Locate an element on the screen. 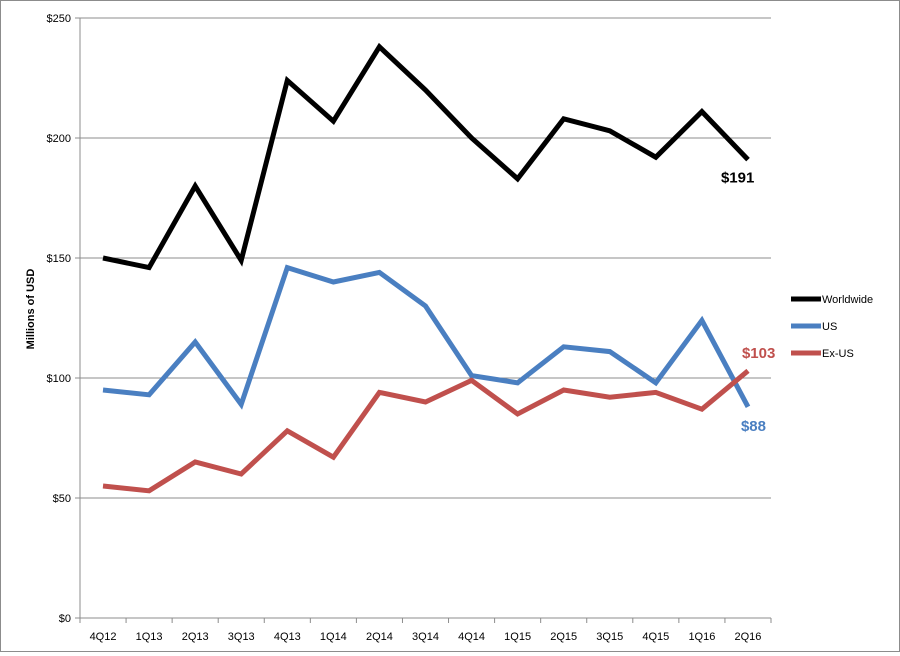 The height and width of the screenshot is (656, 900). end-labels: $191 $88 $103 is located at coordinates (748, 302).